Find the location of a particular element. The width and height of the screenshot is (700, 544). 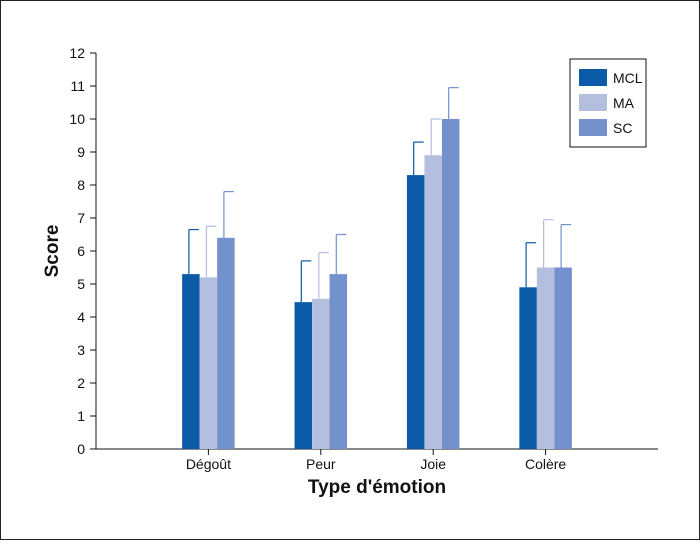

x-axis-title: Type d'émotion is located at coordinates (377, 487).